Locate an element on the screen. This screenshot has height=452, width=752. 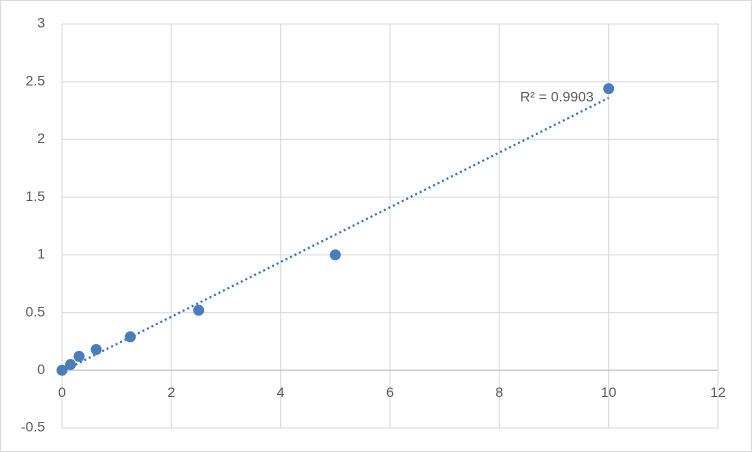
y-tick-label: 2 is located at coordinates (41, 138).